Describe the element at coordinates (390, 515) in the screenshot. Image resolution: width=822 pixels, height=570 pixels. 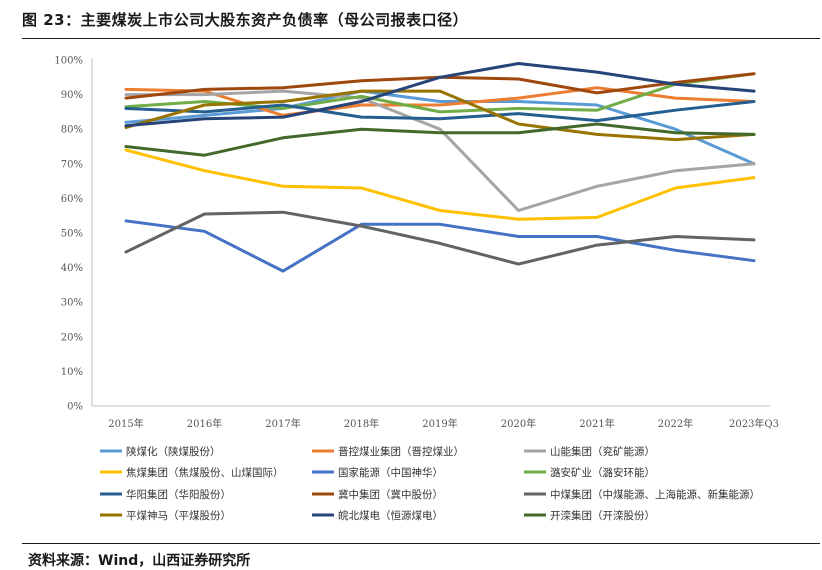
I see `legend-label: 皖北煤电（恒源煤电）` at that location.